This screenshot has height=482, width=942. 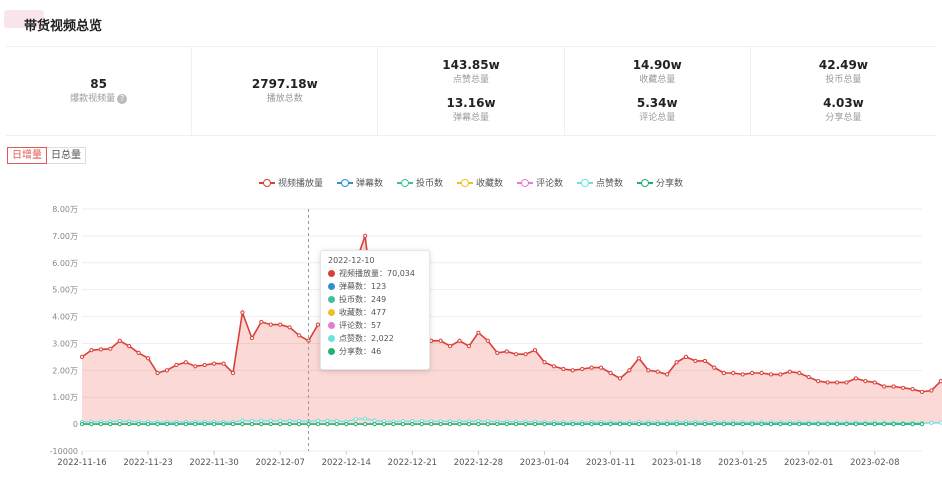 I want to click on stat-item: 2797.18w 播放总数, so click(x=285, y=91).